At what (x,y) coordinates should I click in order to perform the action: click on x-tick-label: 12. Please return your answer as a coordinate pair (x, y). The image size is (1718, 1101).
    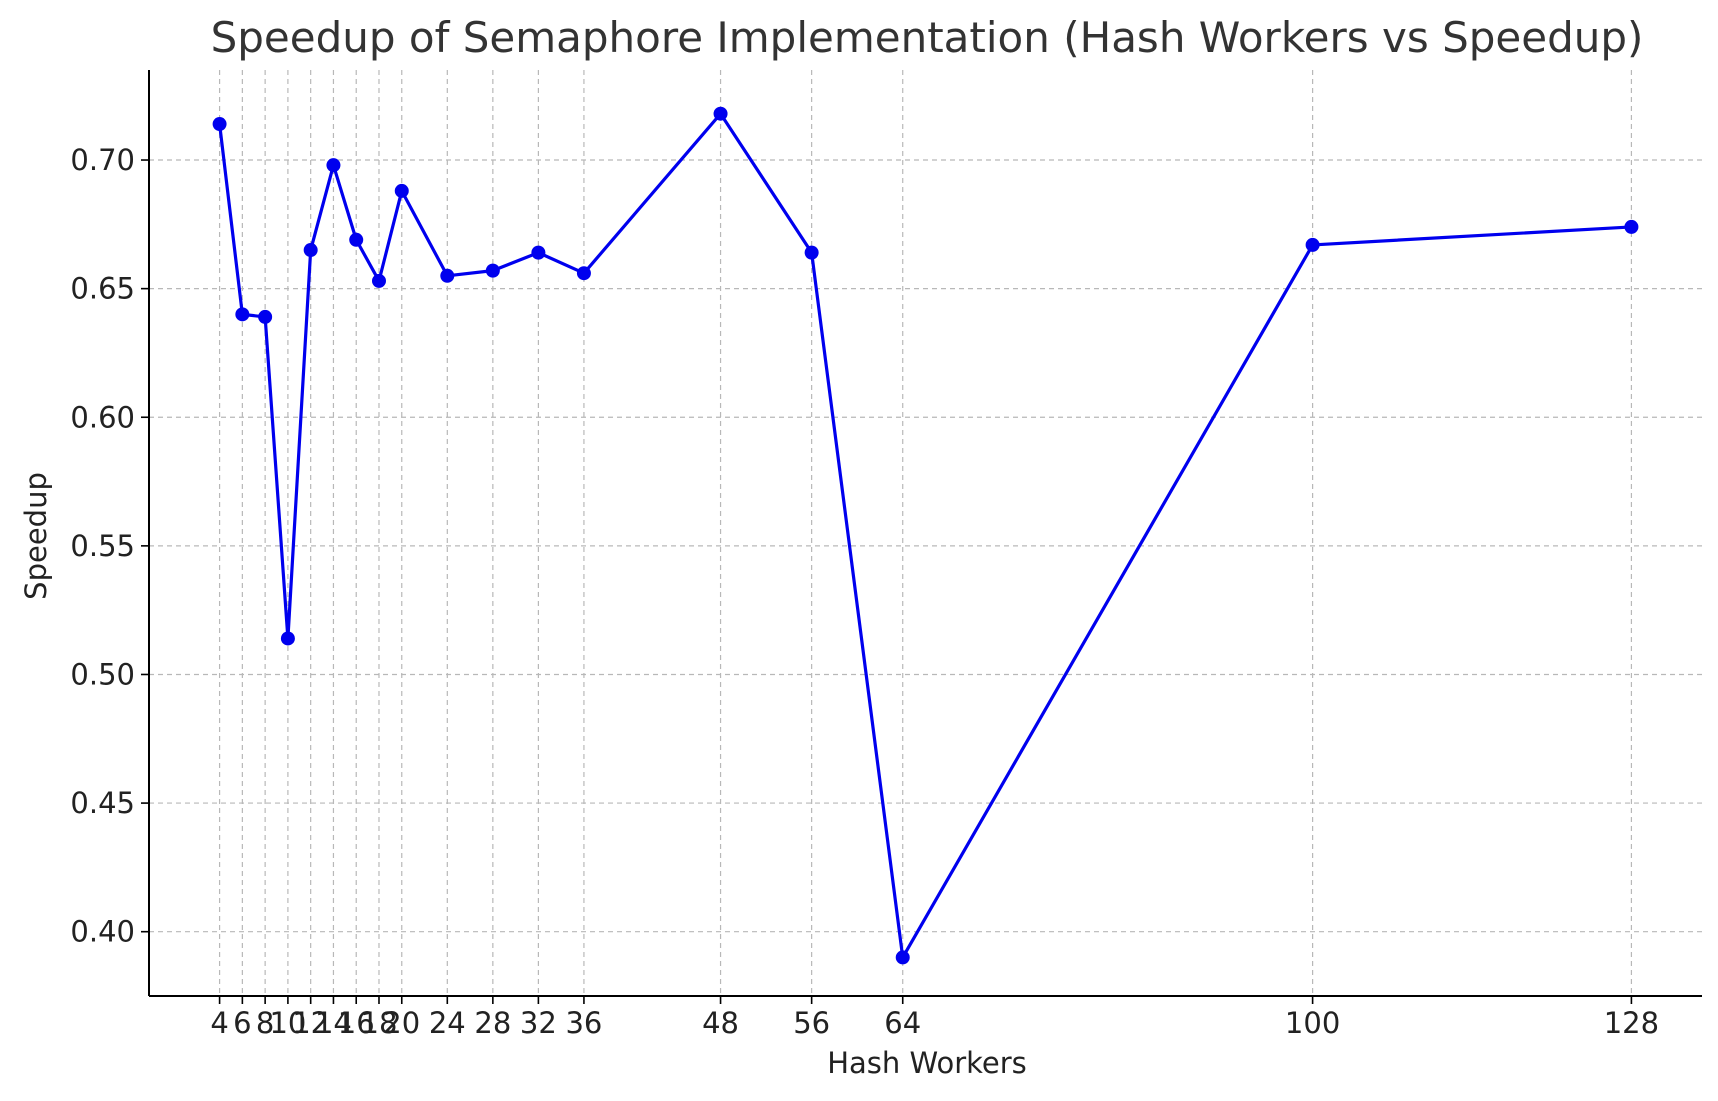
    Looking at the image, I should click on (310, 1023).